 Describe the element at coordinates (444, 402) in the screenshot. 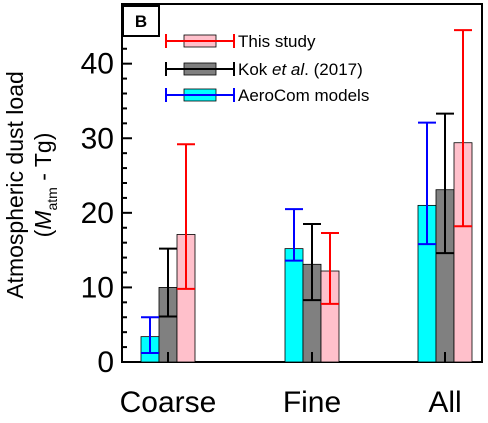

I see `x-tick-label: All` at that location.